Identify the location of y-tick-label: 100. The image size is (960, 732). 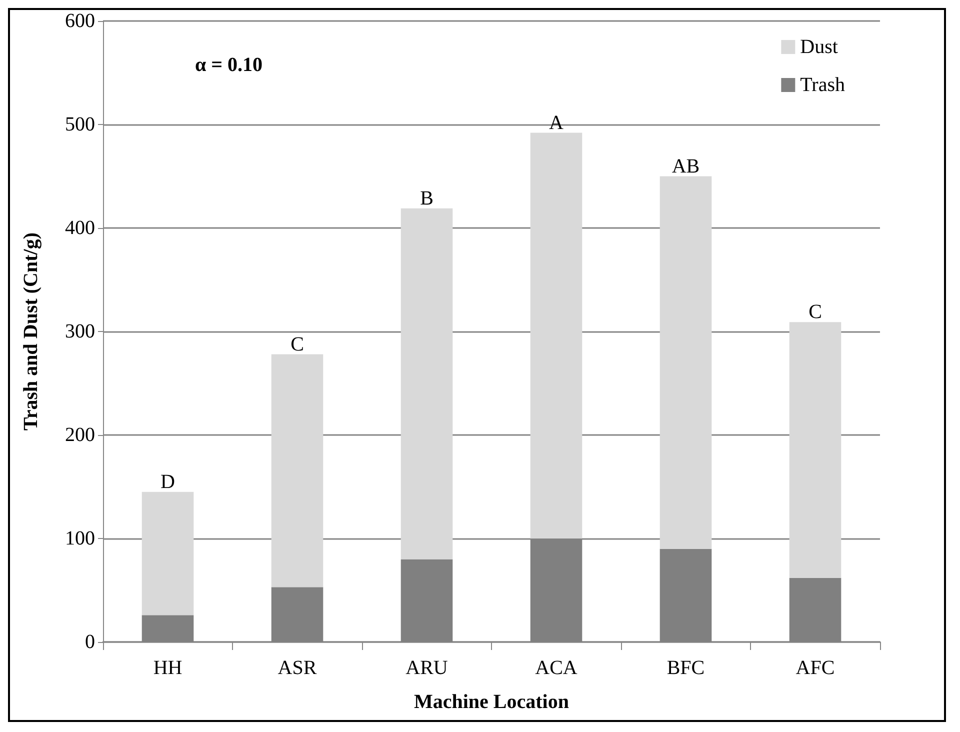
(80, 539).